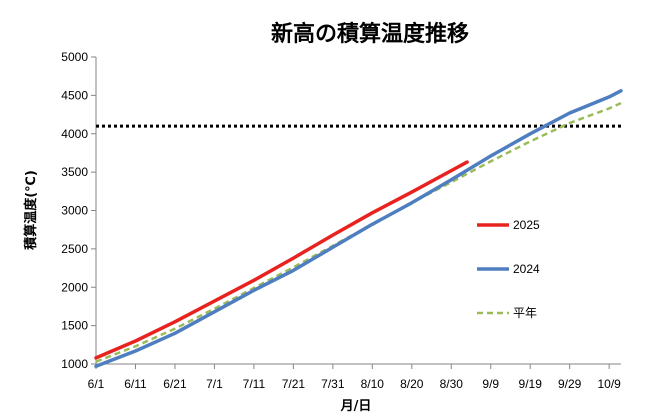 This screenshot has height=420, width=660. I want to click on y-tick-label: 3500, so click(74, 172).